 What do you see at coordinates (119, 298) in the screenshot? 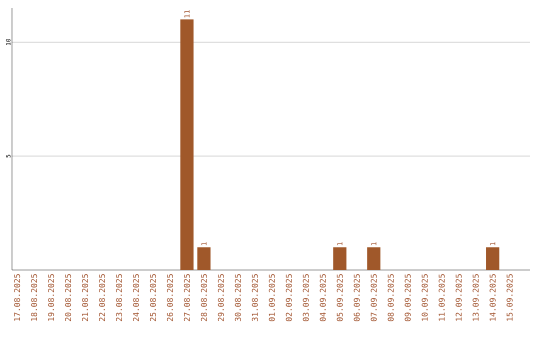
I see `x-tick-label: 23.08.2025` at bounding box center [119, 298].